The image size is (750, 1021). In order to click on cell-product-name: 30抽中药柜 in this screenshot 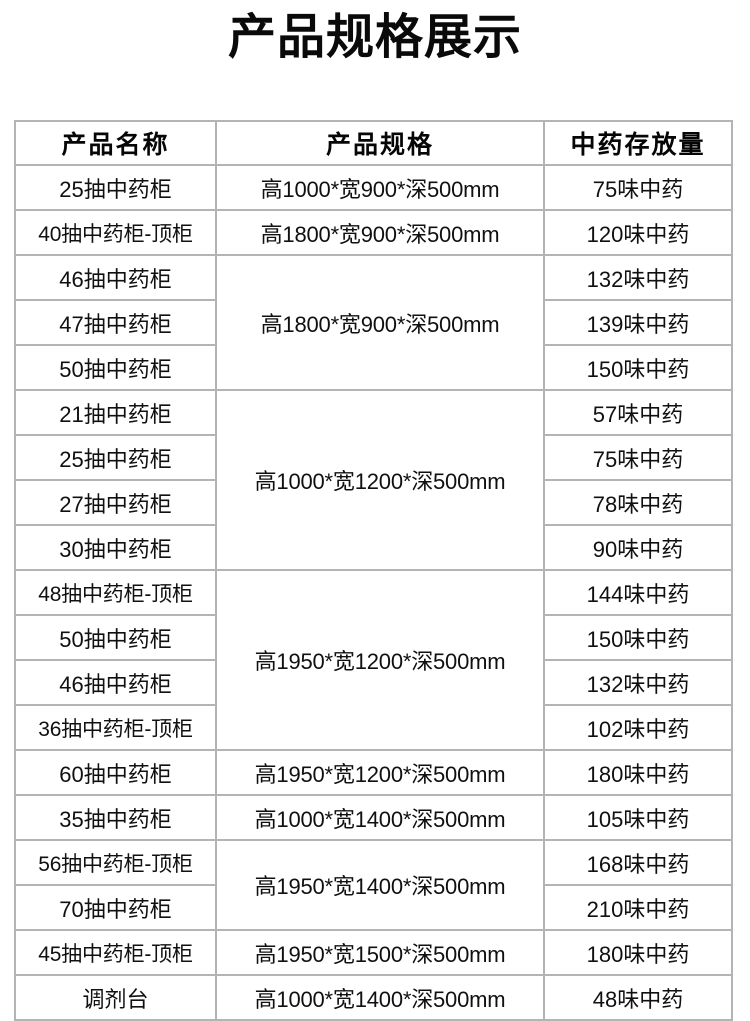, I will do `click(115, 547)`.